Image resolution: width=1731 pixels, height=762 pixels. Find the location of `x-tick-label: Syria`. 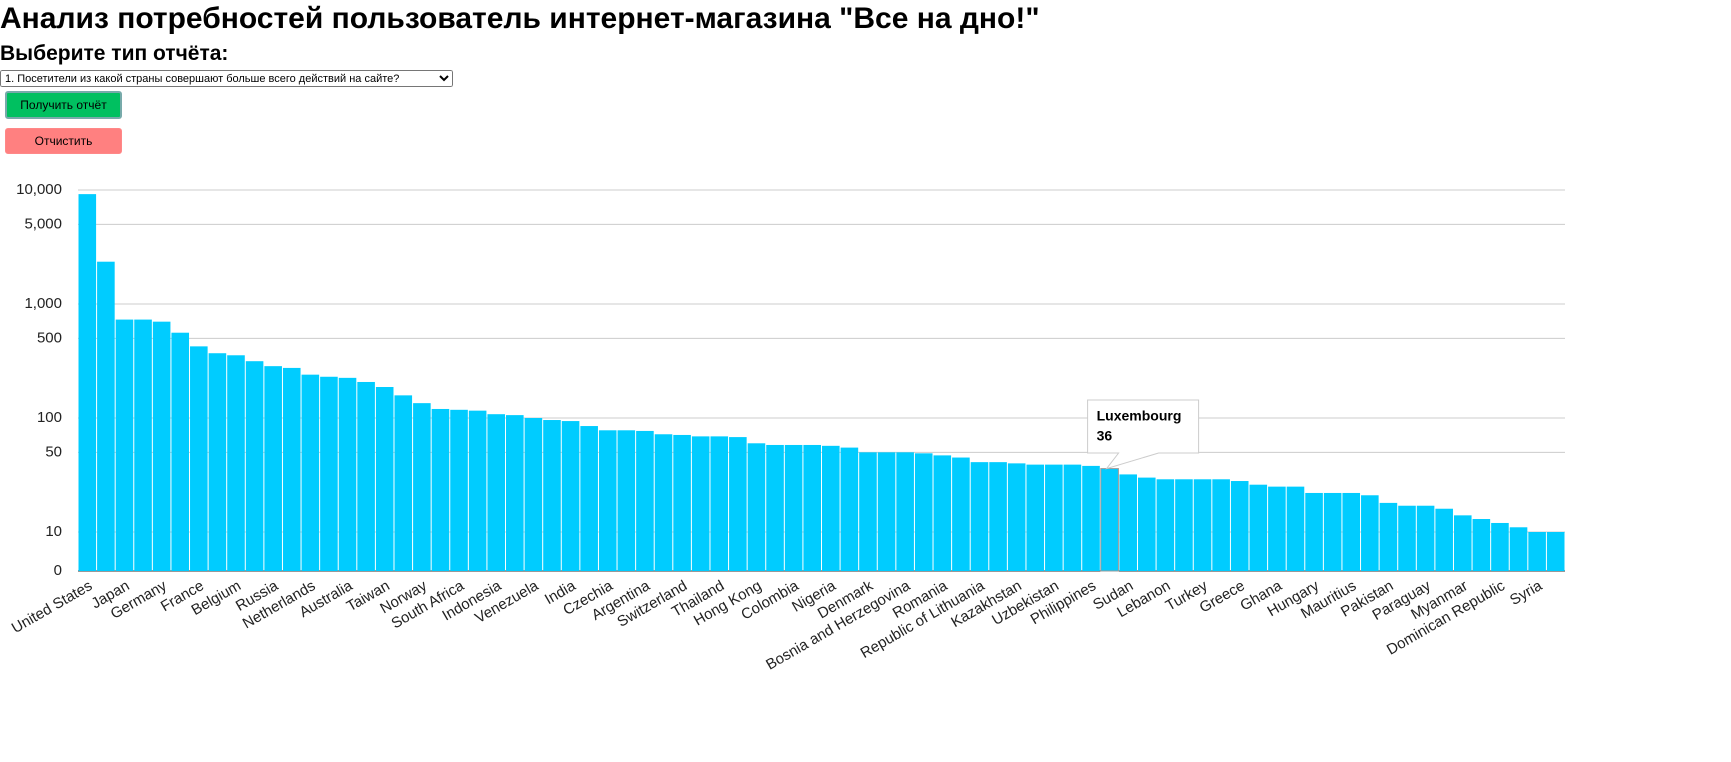

x-tick-label: Syria is located at coordinates (1526, 593).